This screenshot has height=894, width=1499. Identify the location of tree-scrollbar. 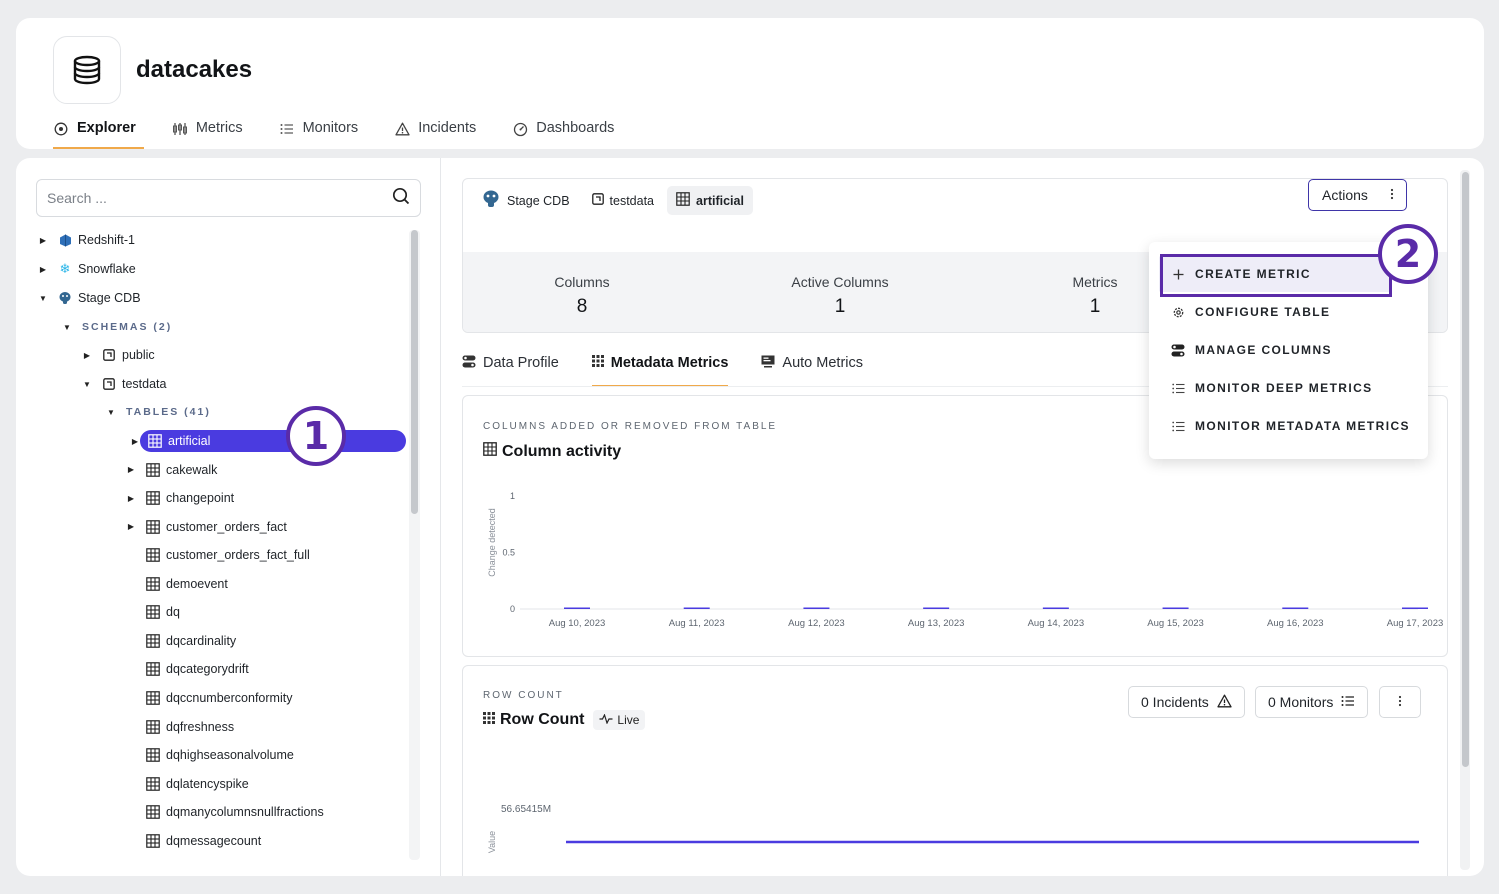
(414, 372).